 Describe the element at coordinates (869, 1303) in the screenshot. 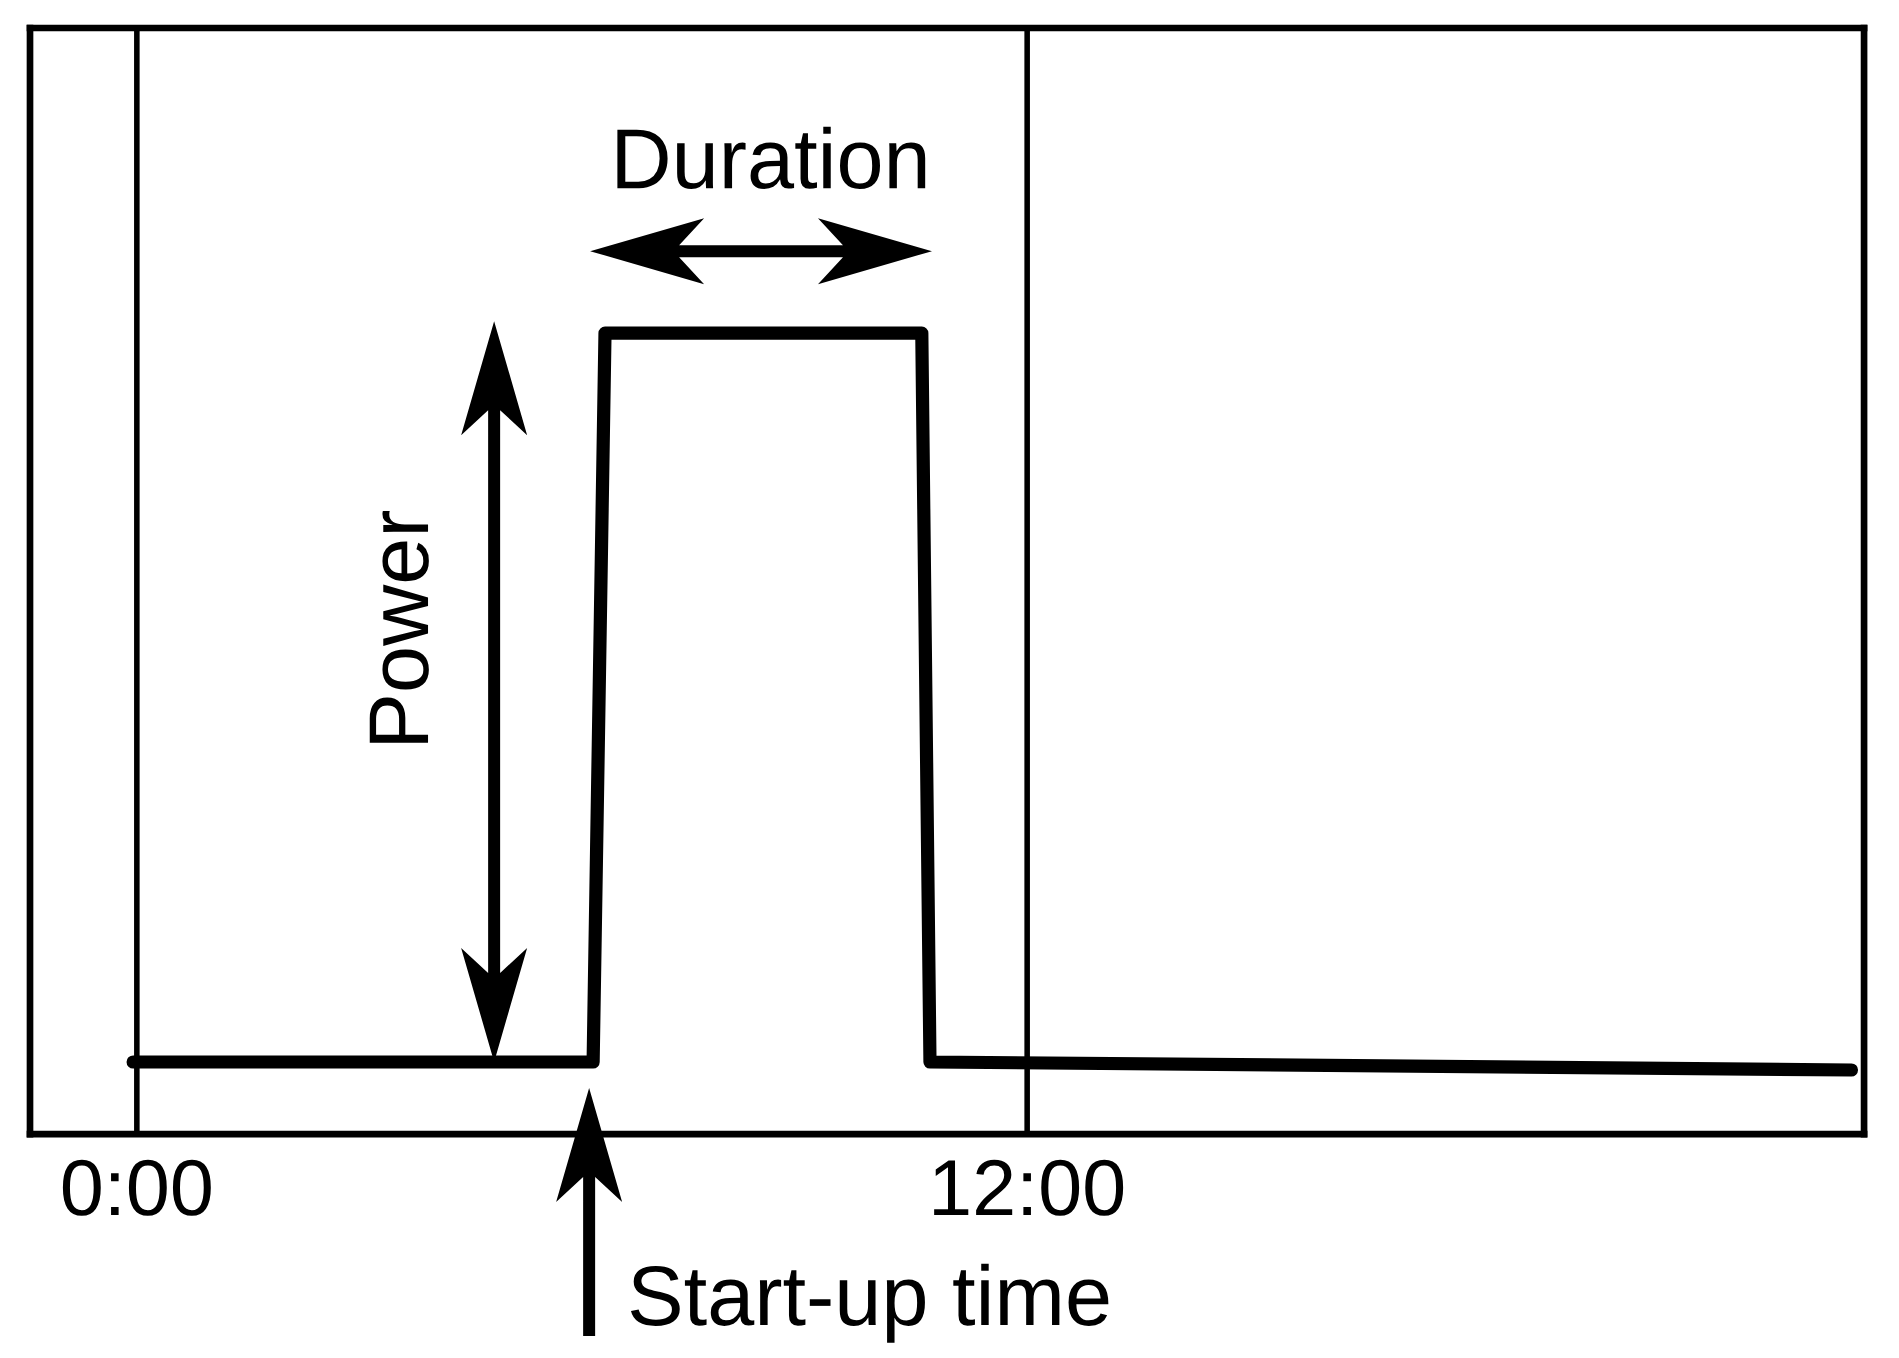

I see `text: Start-up time` at that location.